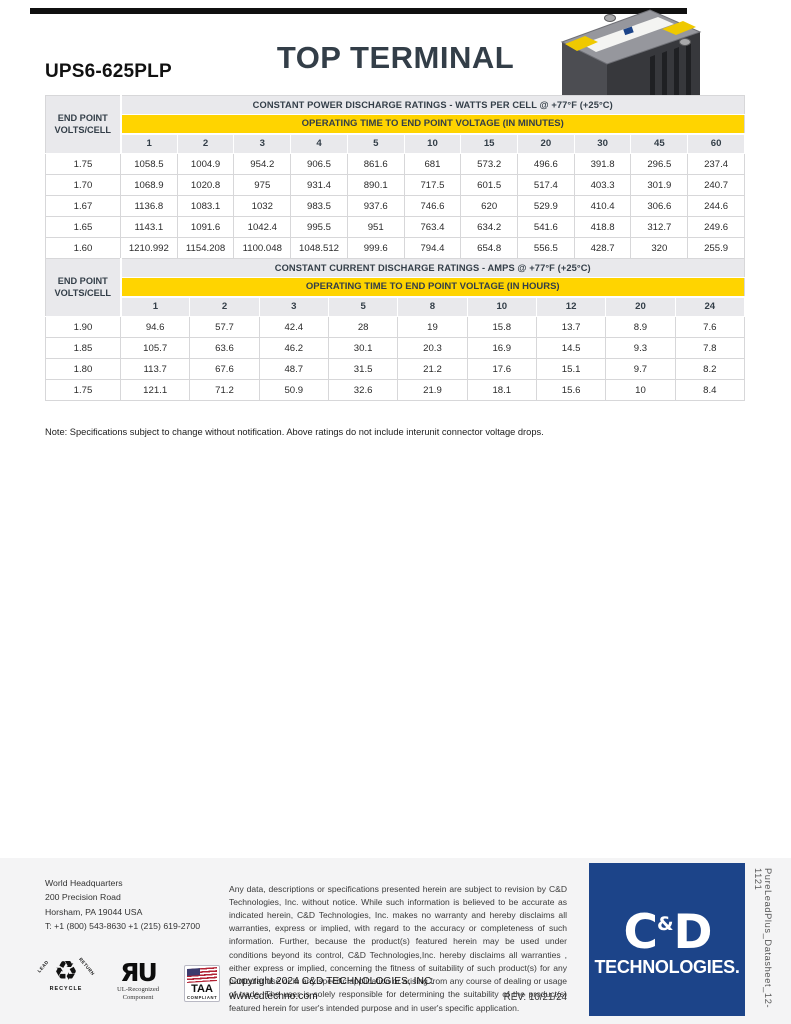  Describe the element at coordinates (602, 227) in the screenshot. I see `rating-value: 418.8` at that location.